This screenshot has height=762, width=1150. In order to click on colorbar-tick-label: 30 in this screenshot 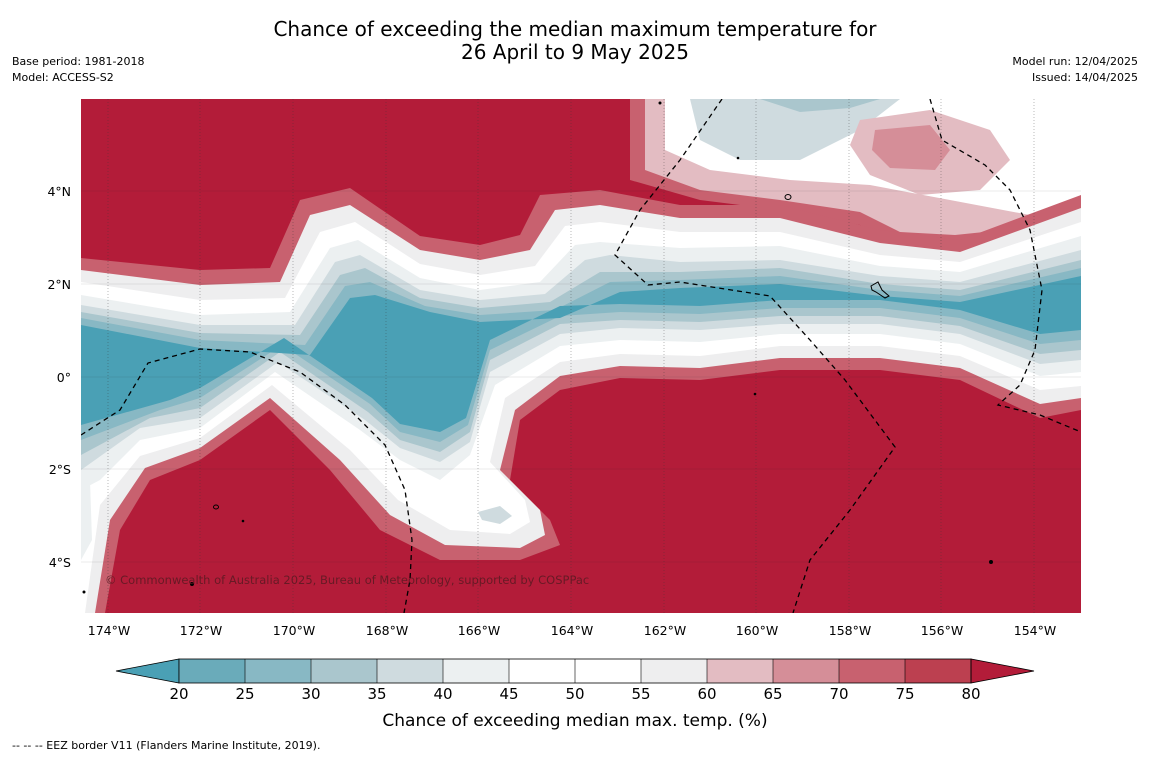, I will do `click(310, 694)`.